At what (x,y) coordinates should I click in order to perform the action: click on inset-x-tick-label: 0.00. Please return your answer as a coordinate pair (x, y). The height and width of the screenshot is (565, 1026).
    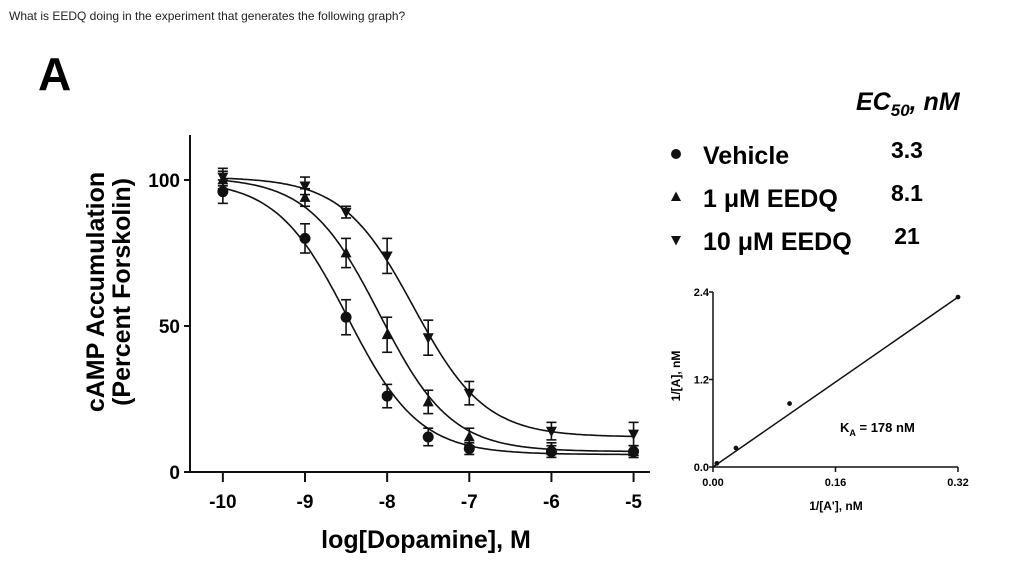
    Looking at the image, I should click on (712, 483).